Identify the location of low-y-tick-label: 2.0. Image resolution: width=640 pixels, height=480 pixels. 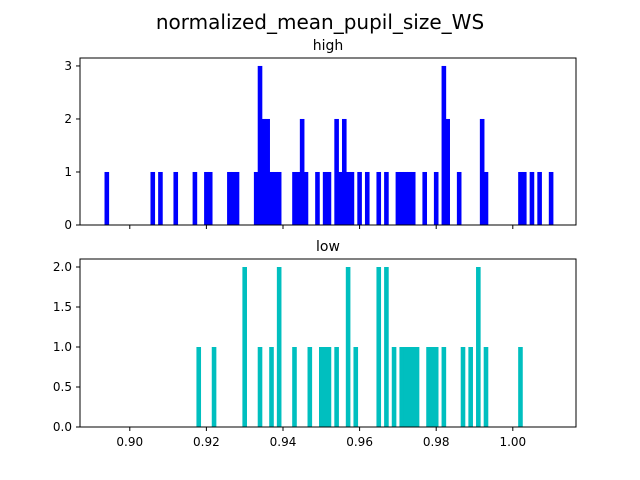
(62, 267).